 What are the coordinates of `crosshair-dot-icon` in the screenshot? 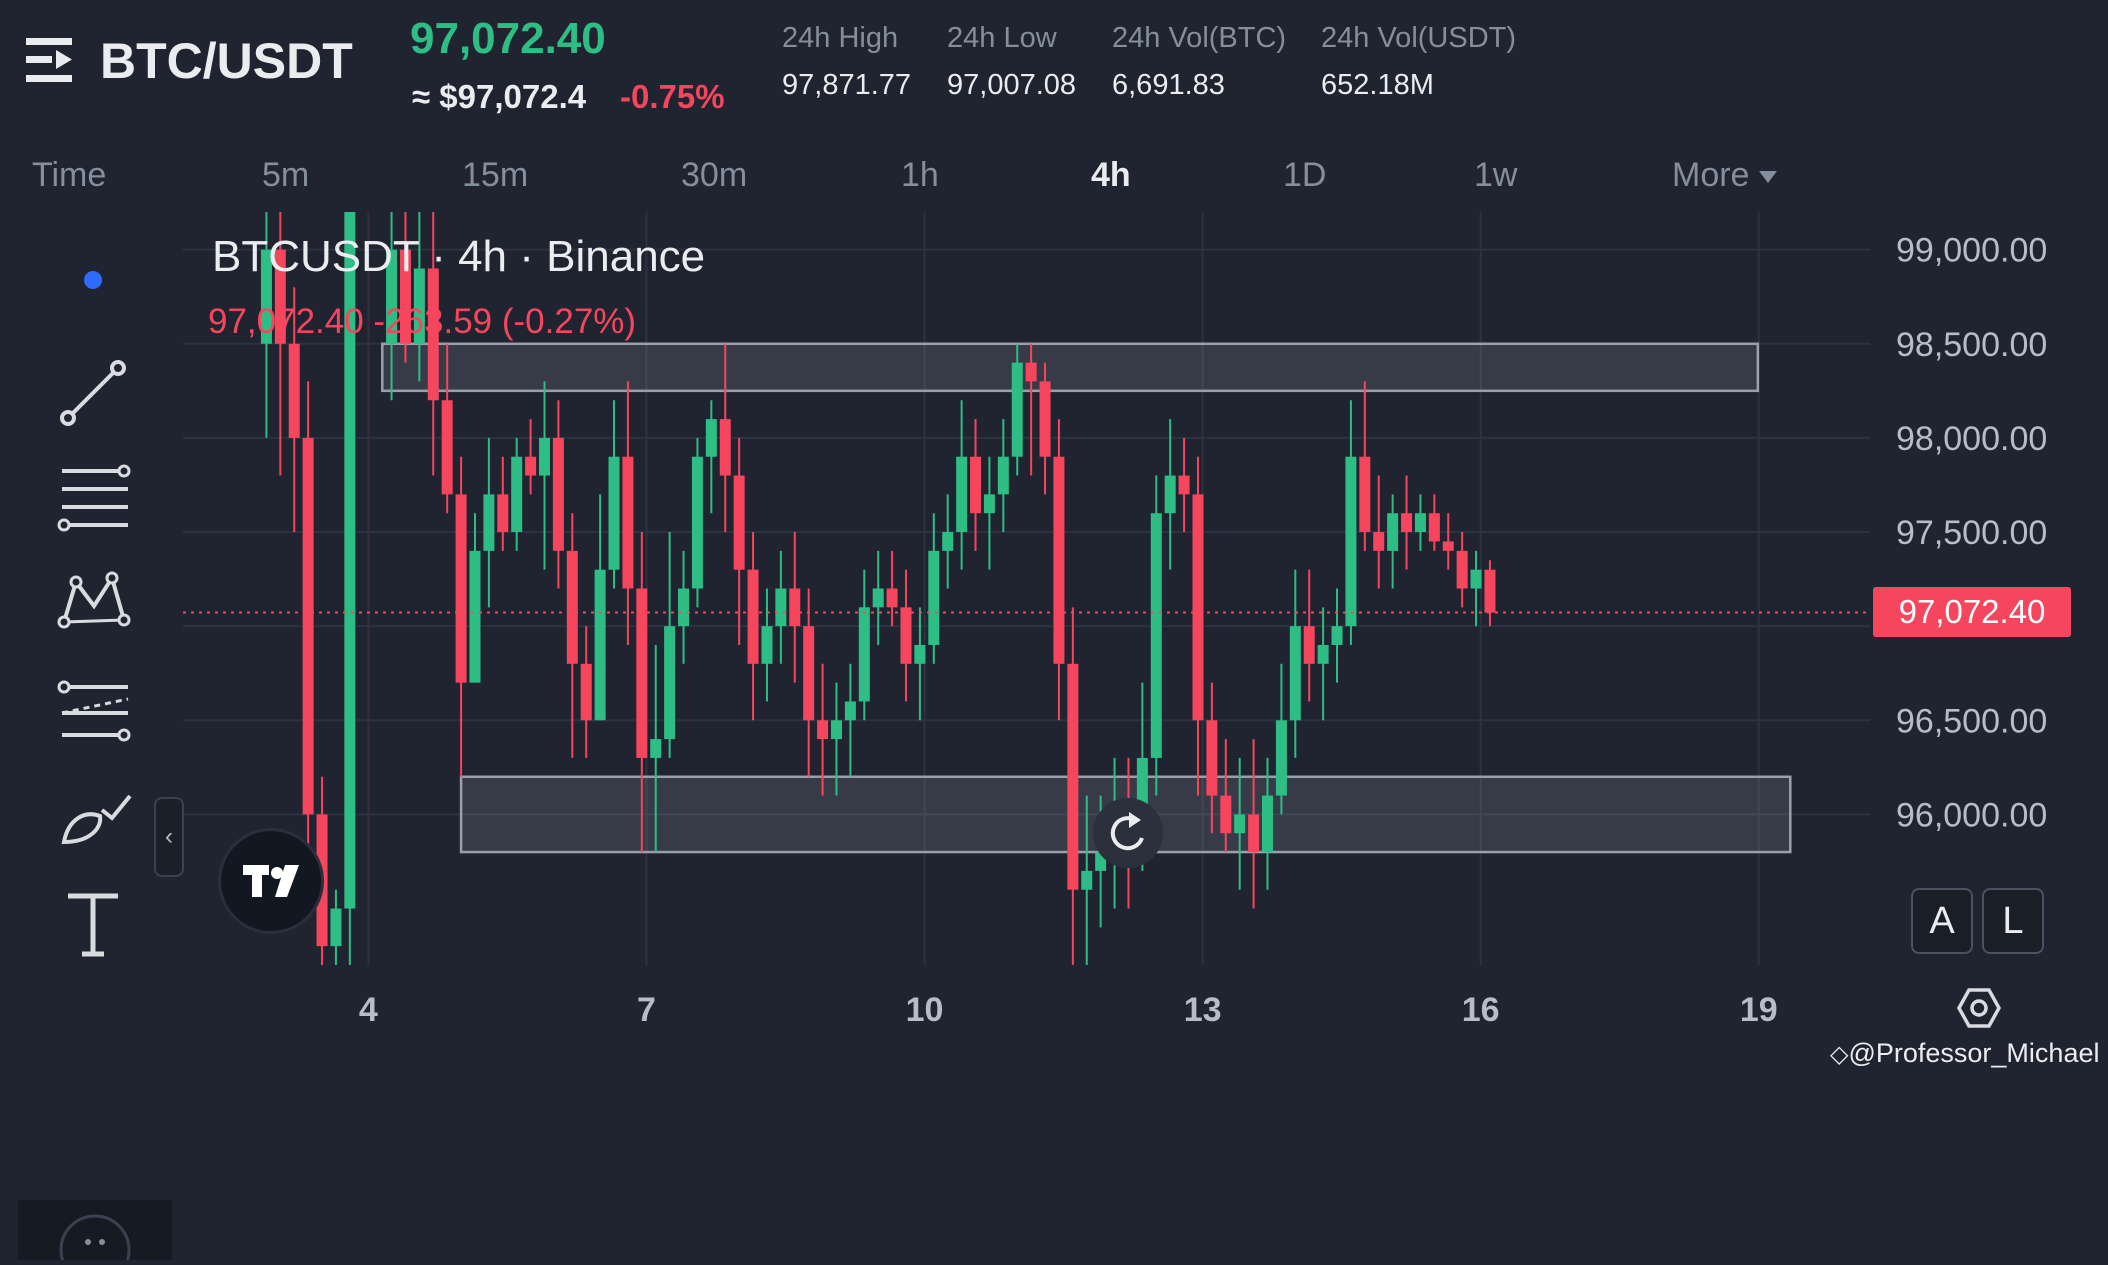 It's located at (93, 293).